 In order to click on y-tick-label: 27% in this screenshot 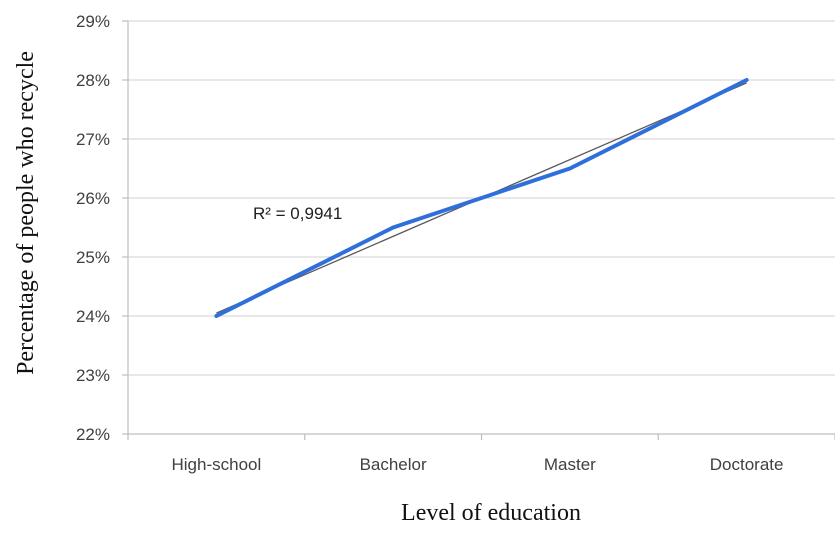, I will do `click(93, 139)`.